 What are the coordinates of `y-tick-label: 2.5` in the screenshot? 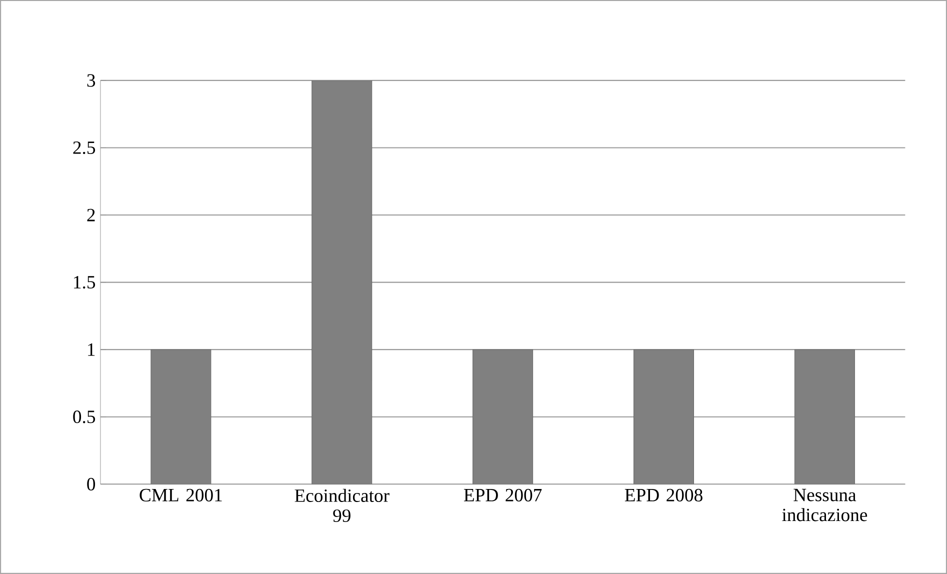 It's located at (84, 147).